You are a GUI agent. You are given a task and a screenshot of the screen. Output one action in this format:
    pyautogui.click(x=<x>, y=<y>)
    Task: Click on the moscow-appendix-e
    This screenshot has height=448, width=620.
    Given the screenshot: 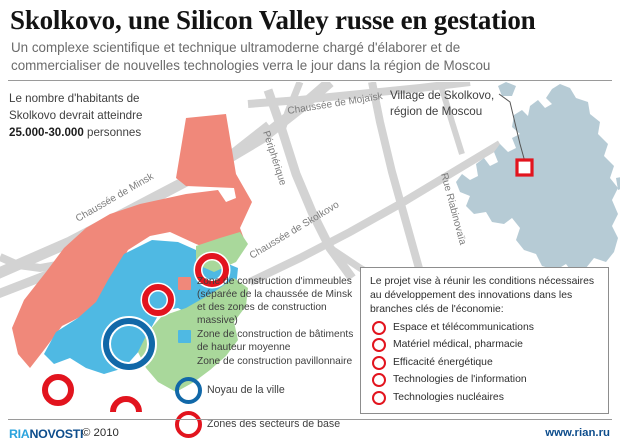 What is the action you would take?
    pyautogui.click(x=618, y=183)
    